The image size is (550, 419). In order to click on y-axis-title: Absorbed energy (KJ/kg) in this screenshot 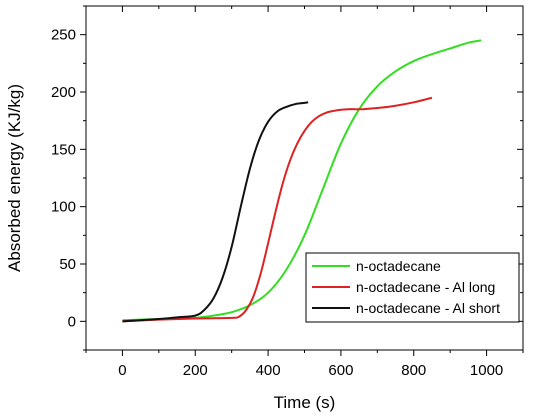, I will do `click(14, 178)`.